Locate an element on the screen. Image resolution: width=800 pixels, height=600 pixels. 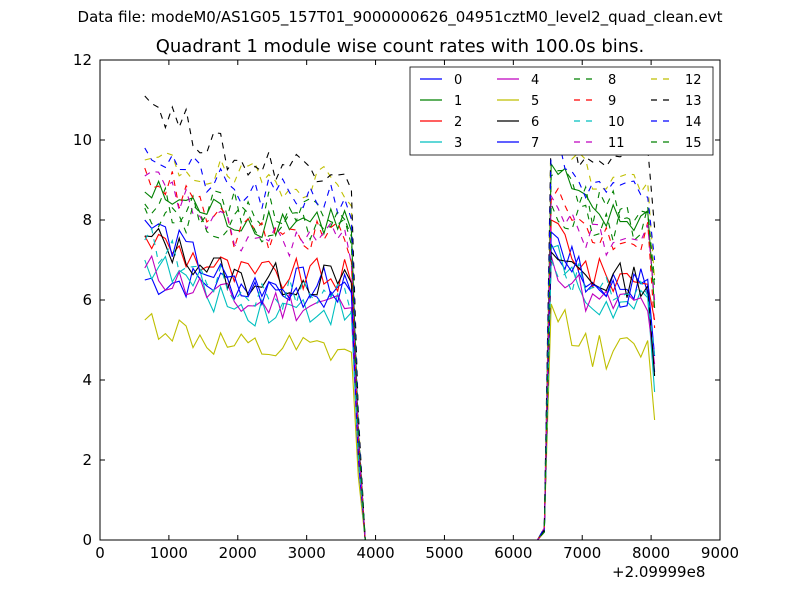
legend-label-8: 8 is located at coordinates (612, 80).